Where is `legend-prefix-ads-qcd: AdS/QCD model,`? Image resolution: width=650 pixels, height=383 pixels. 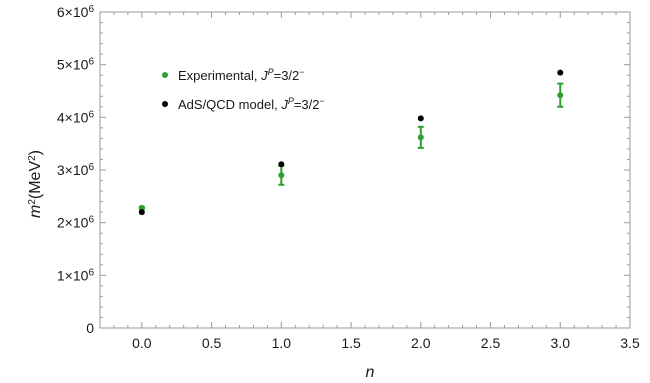
legend-prefix-ads-qcd: AdS/QCD model, is located at coordinates (229, 104).